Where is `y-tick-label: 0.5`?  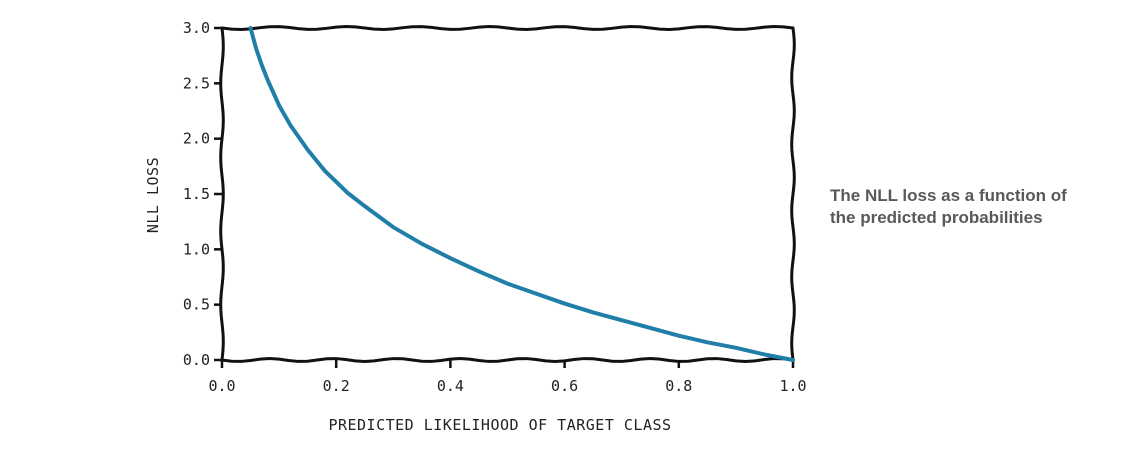
y-tick-label: 0.5 is located at coordinates (196, 305).